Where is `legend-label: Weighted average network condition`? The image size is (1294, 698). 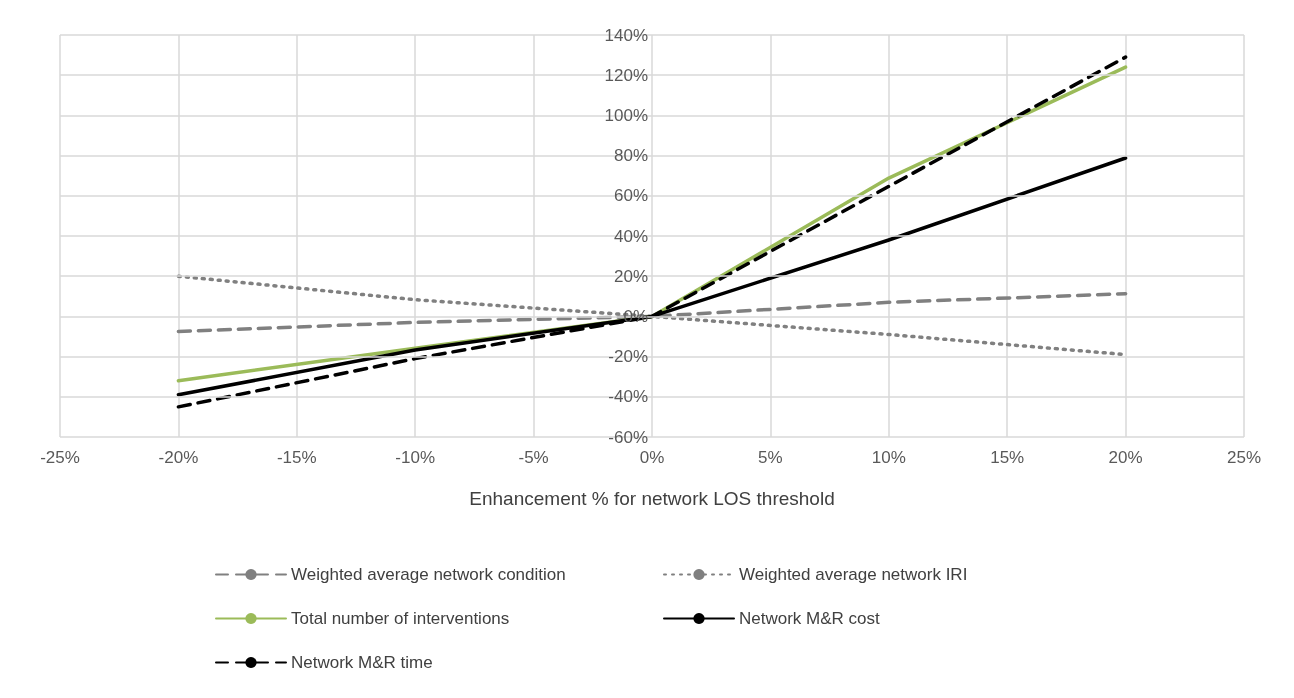
legend-label: Weighted average network condition is located at coordinates (428, 574).